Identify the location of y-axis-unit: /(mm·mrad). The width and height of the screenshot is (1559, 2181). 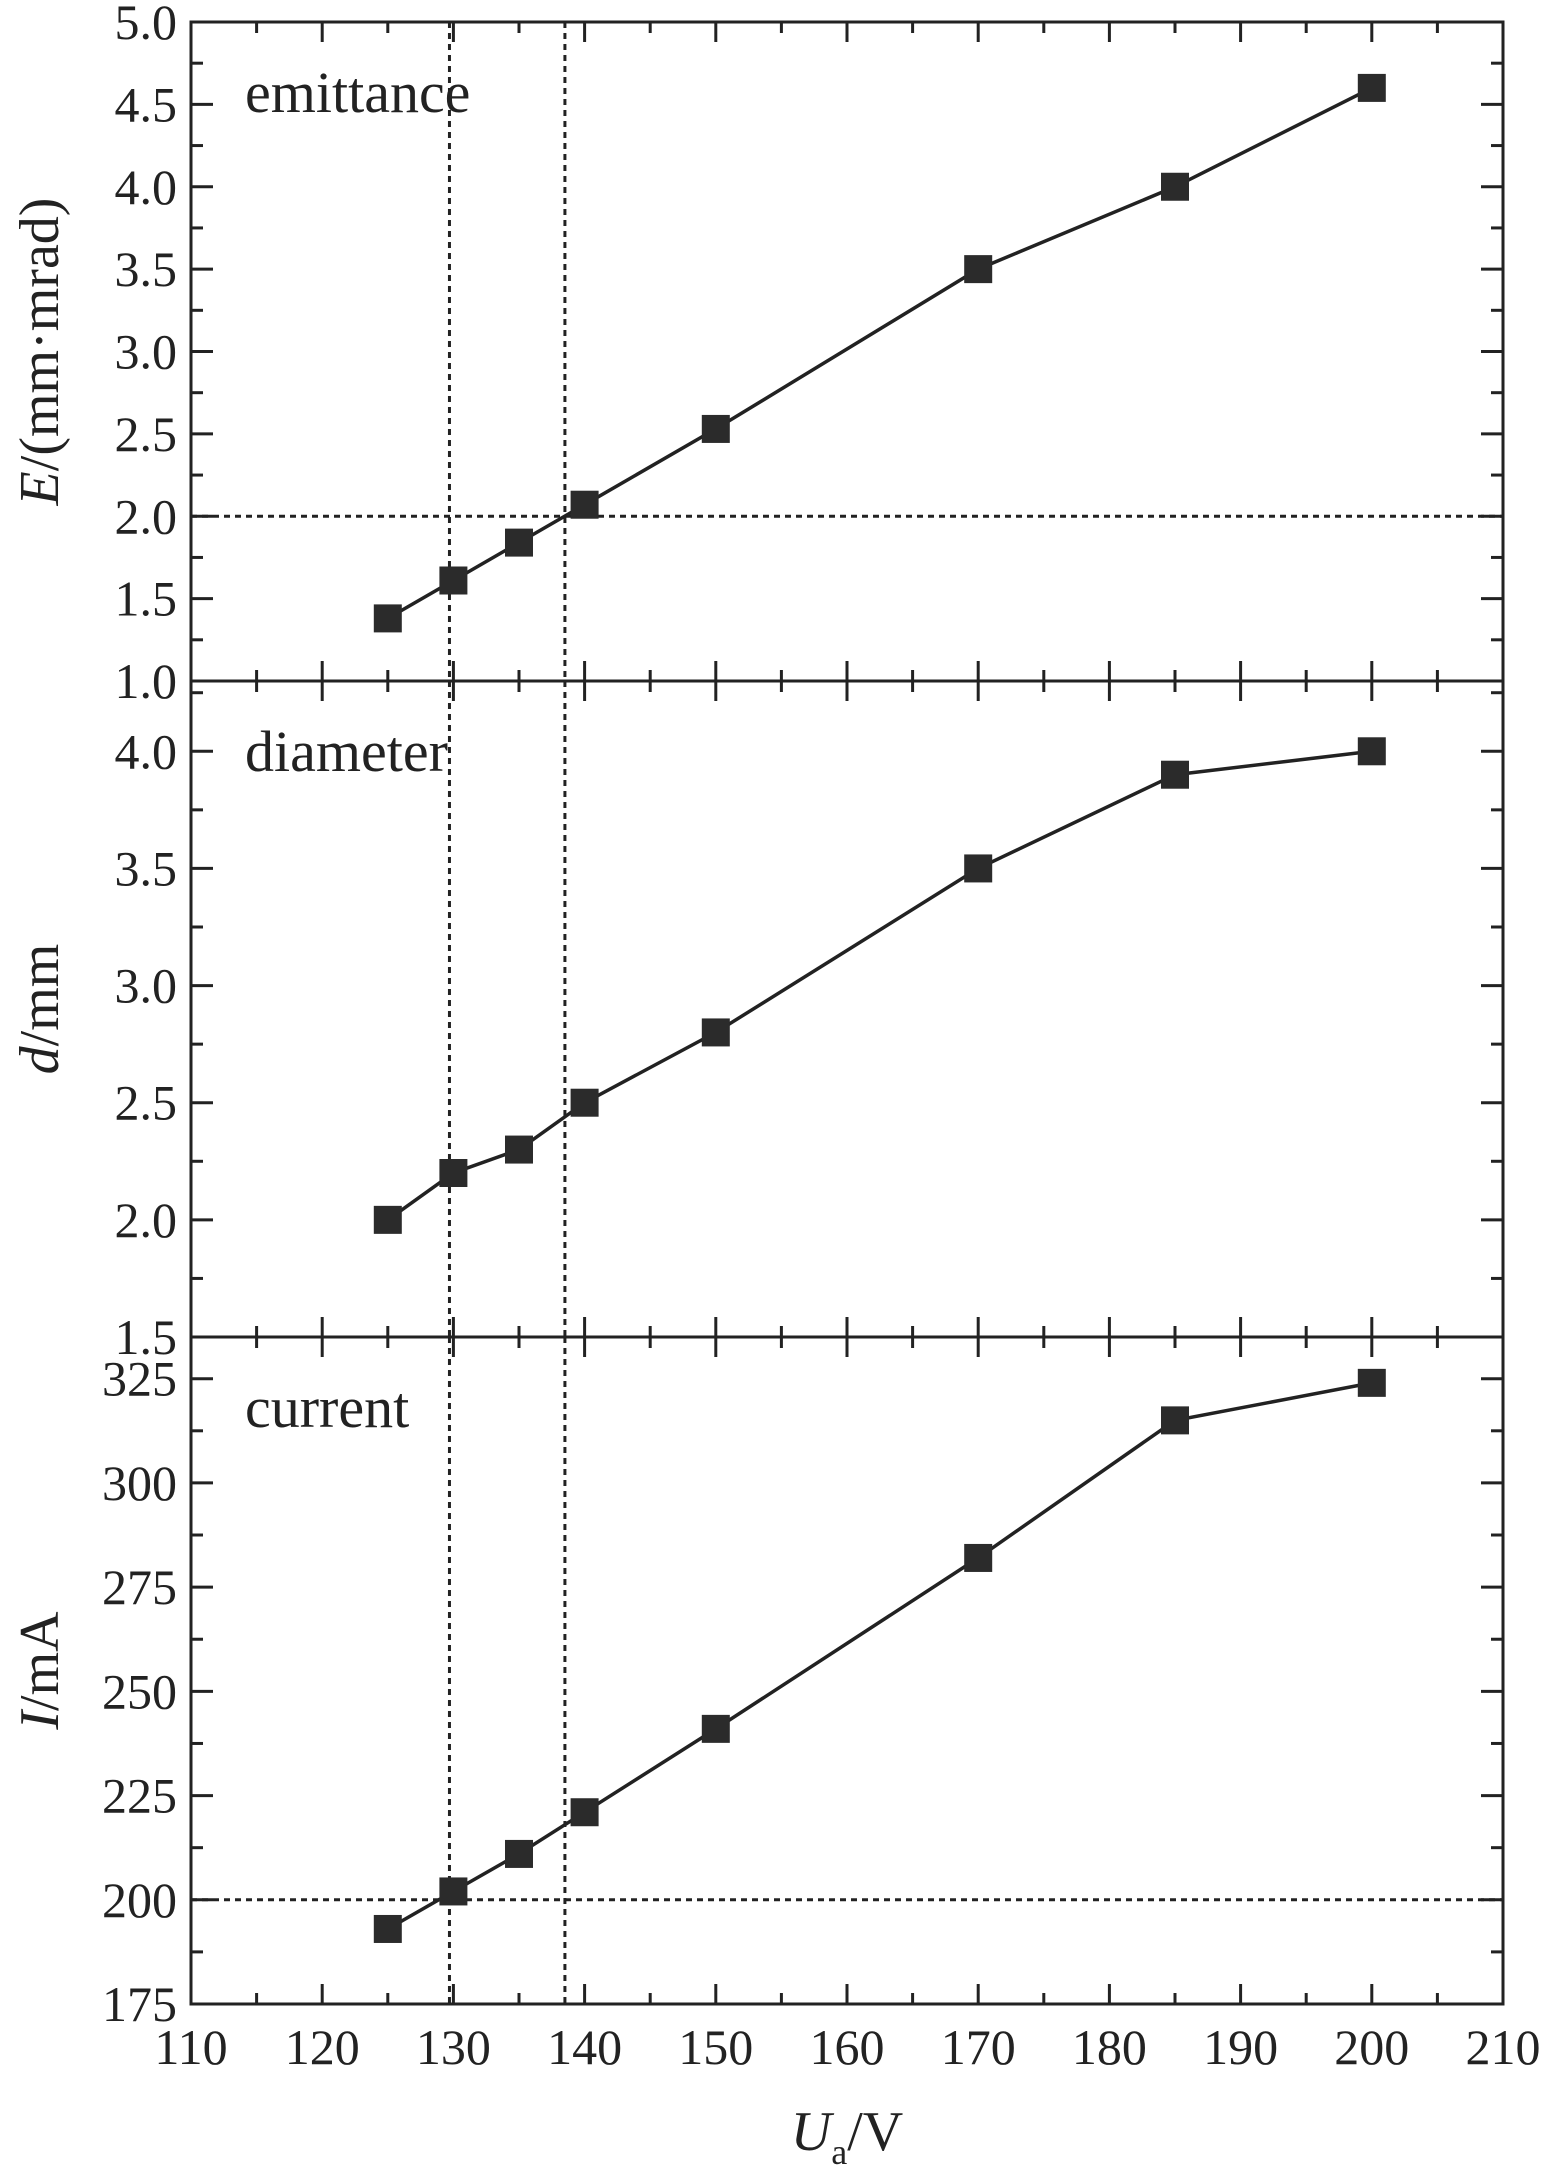
(40, 335).